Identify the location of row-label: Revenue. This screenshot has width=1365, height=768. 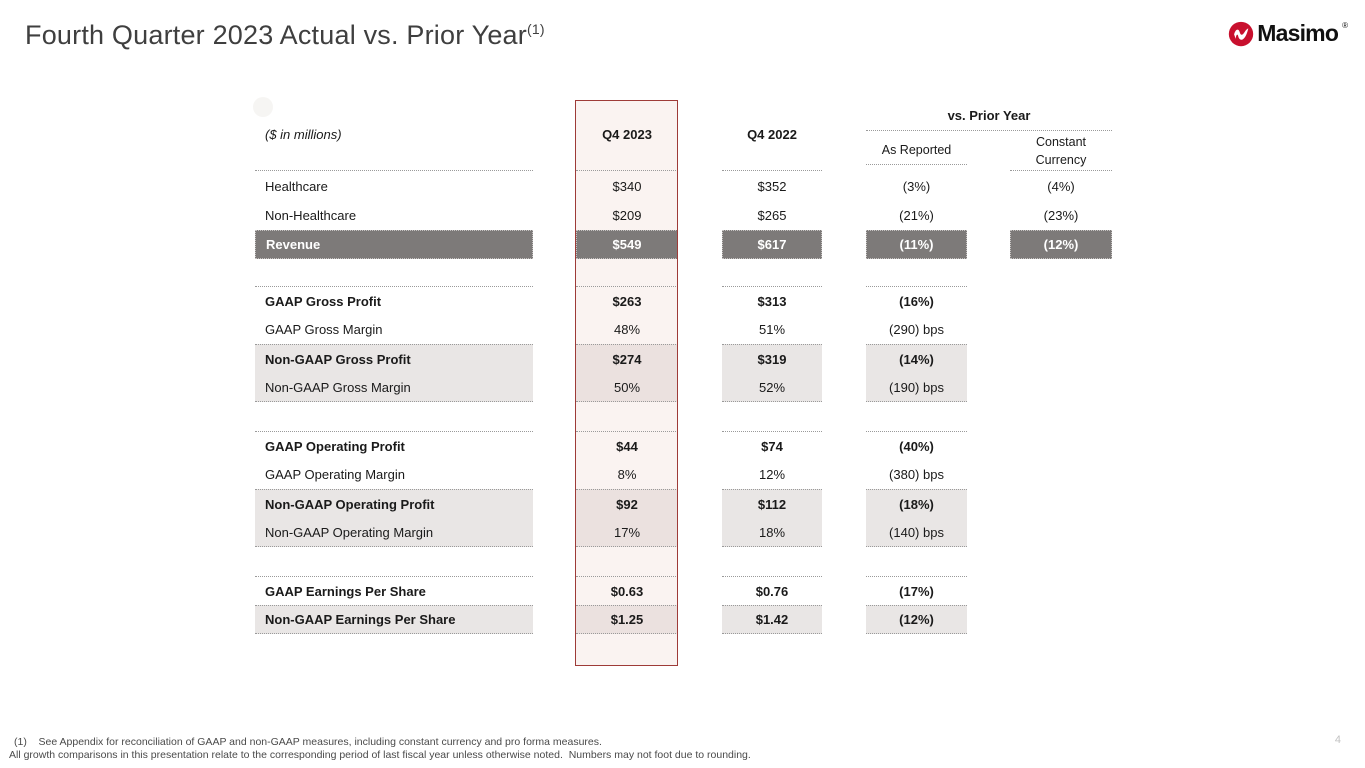
(394, 244).